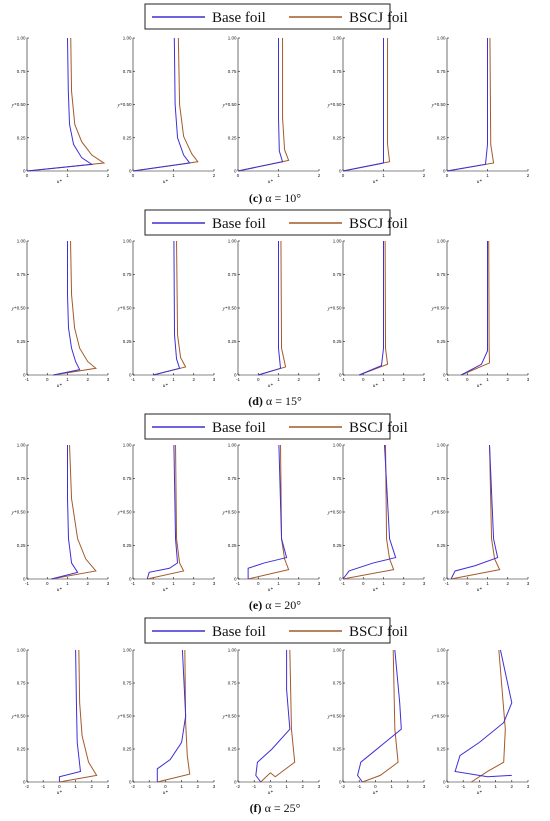  I want to click on panel-caption: (d) α = 15°, so click(275, 401).